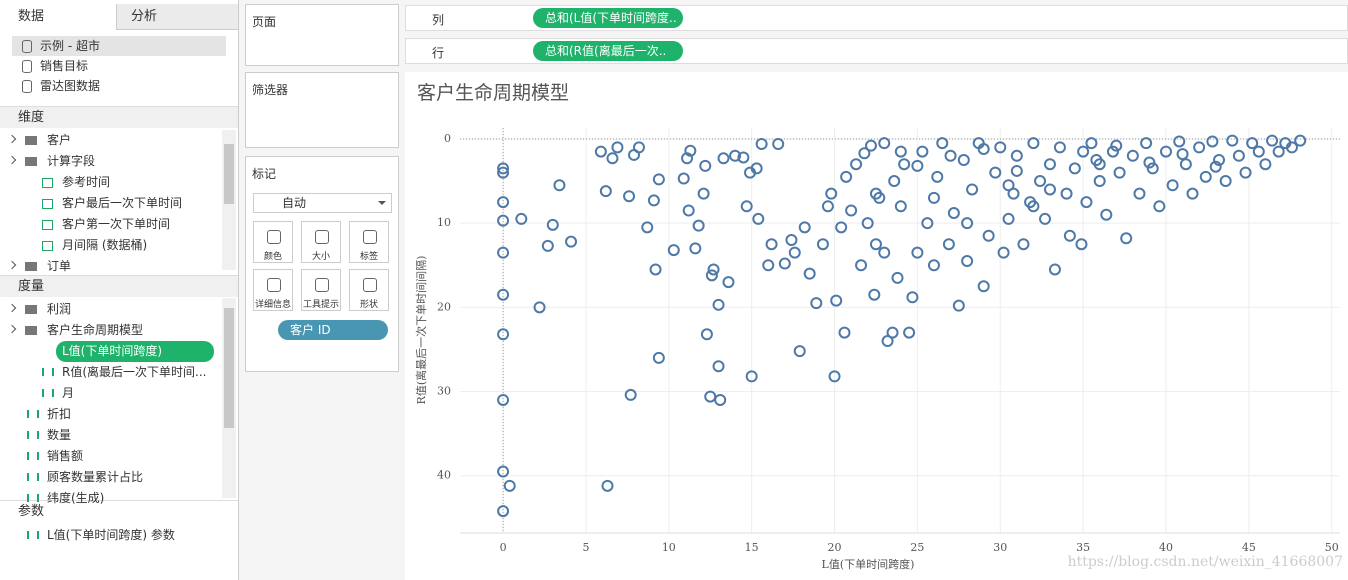 This screenshot has width=1348, height=580. I want to click on field-item: 客户, so click(112, 140).